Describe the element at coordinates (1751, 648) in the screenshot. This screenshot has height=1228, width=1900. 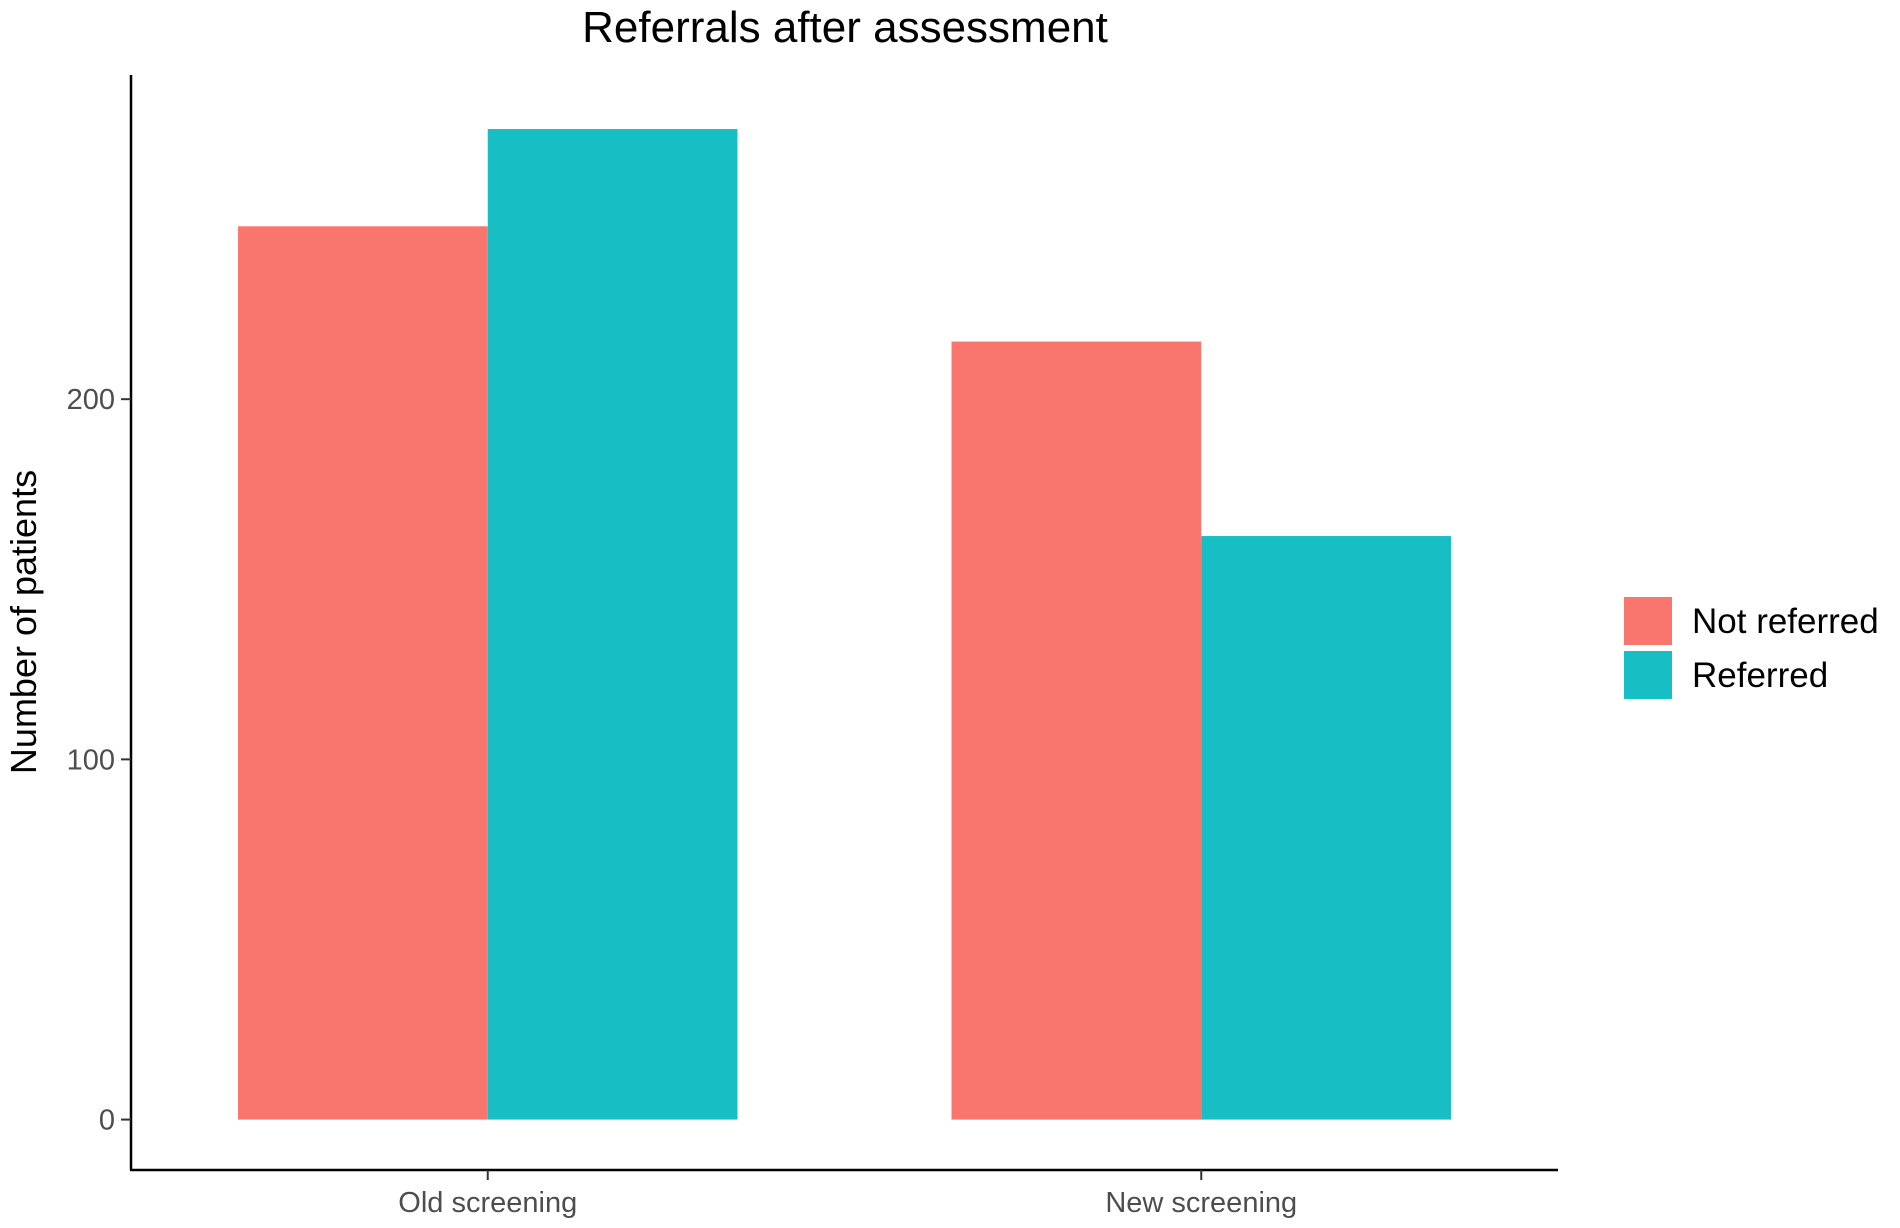
I see `legend: Not referred Referred` at that location.